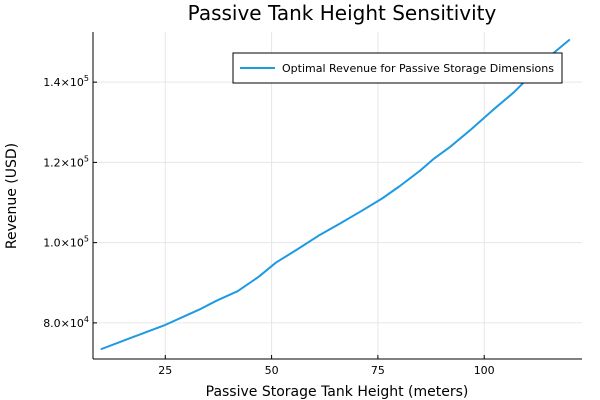 This screenshot has height=400, width=600. I want to click on x-tick-label: 75, so click(378, 370).